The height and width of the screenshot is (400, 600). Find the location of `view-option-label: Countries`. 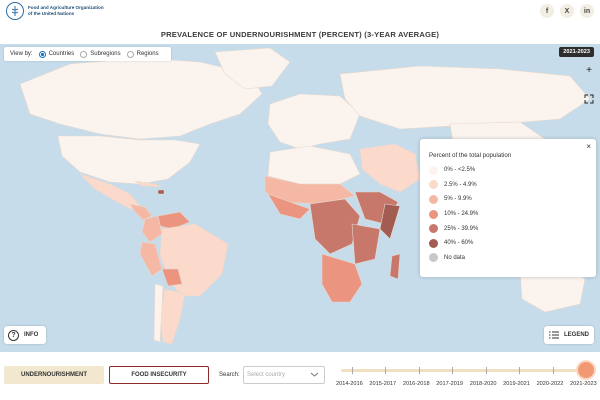

view-option-label: Countries is located at coordinates (61, 54).